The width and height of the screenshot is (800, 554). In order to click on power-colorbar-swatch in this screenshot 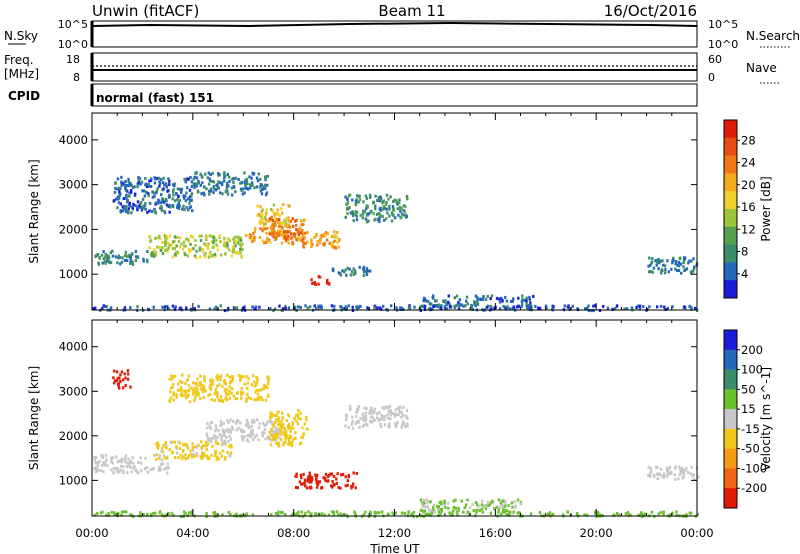, I will do `click(730, 271)`.